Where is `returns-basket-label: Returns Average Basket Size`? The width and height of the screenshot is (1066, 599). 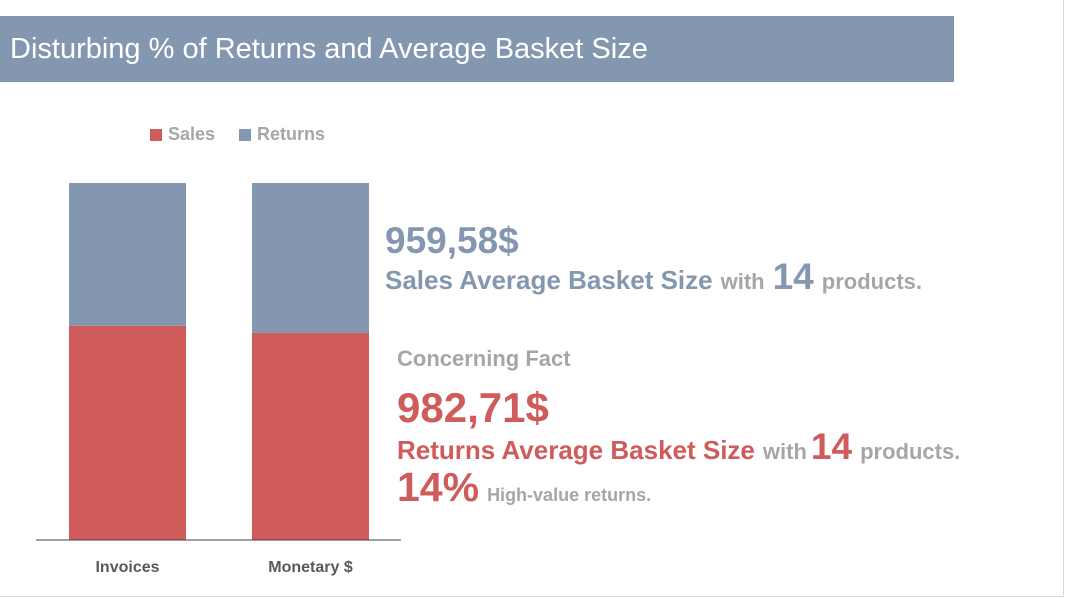 returns-basket-label: Returns Average Basket Size is located at coordinates (576, 450).